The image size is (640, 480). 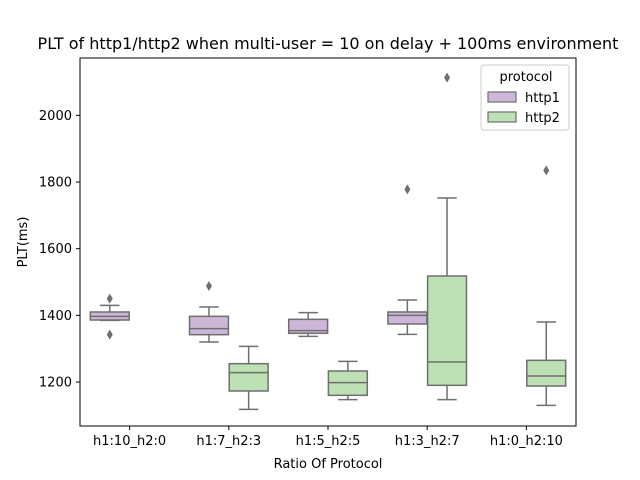 I want to click on y-tick-label: 1800, so click(x=55, y=183).